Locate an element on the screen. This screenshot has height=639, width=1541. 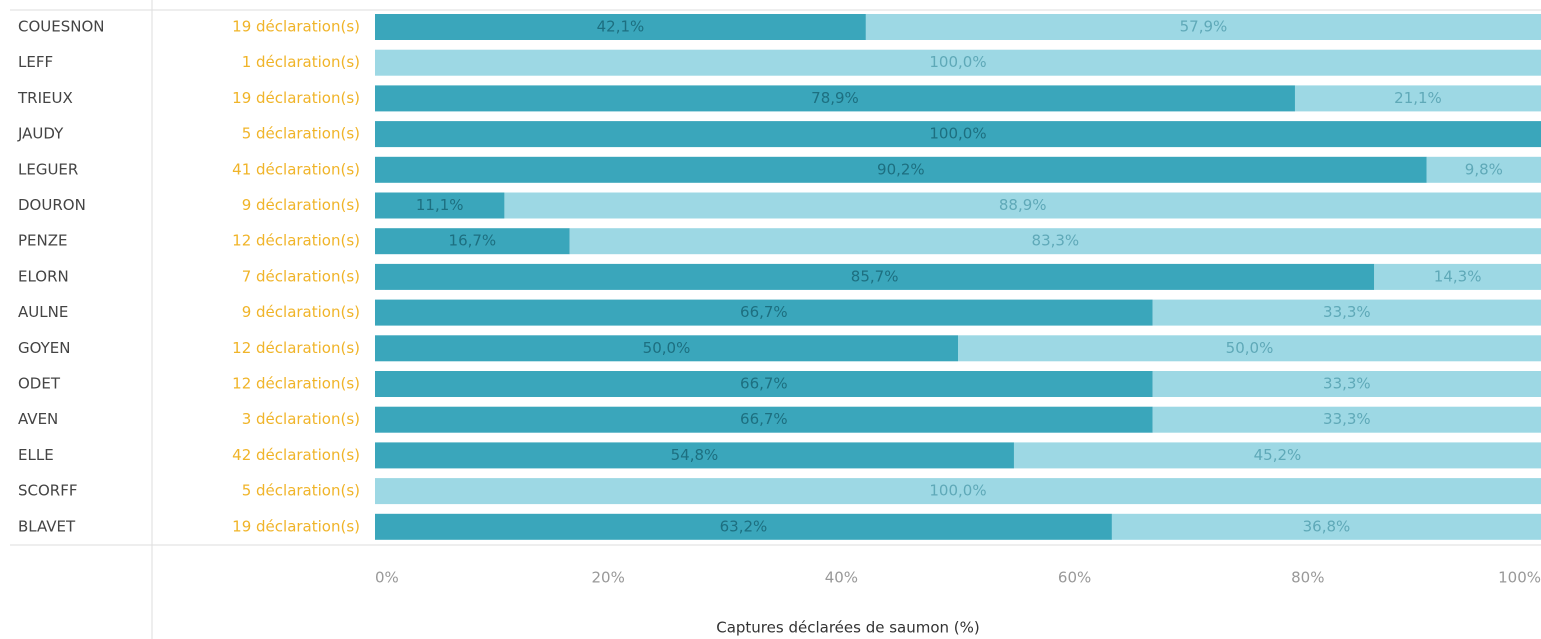
value-label: 42,1% is located at coordinates (621, 27).